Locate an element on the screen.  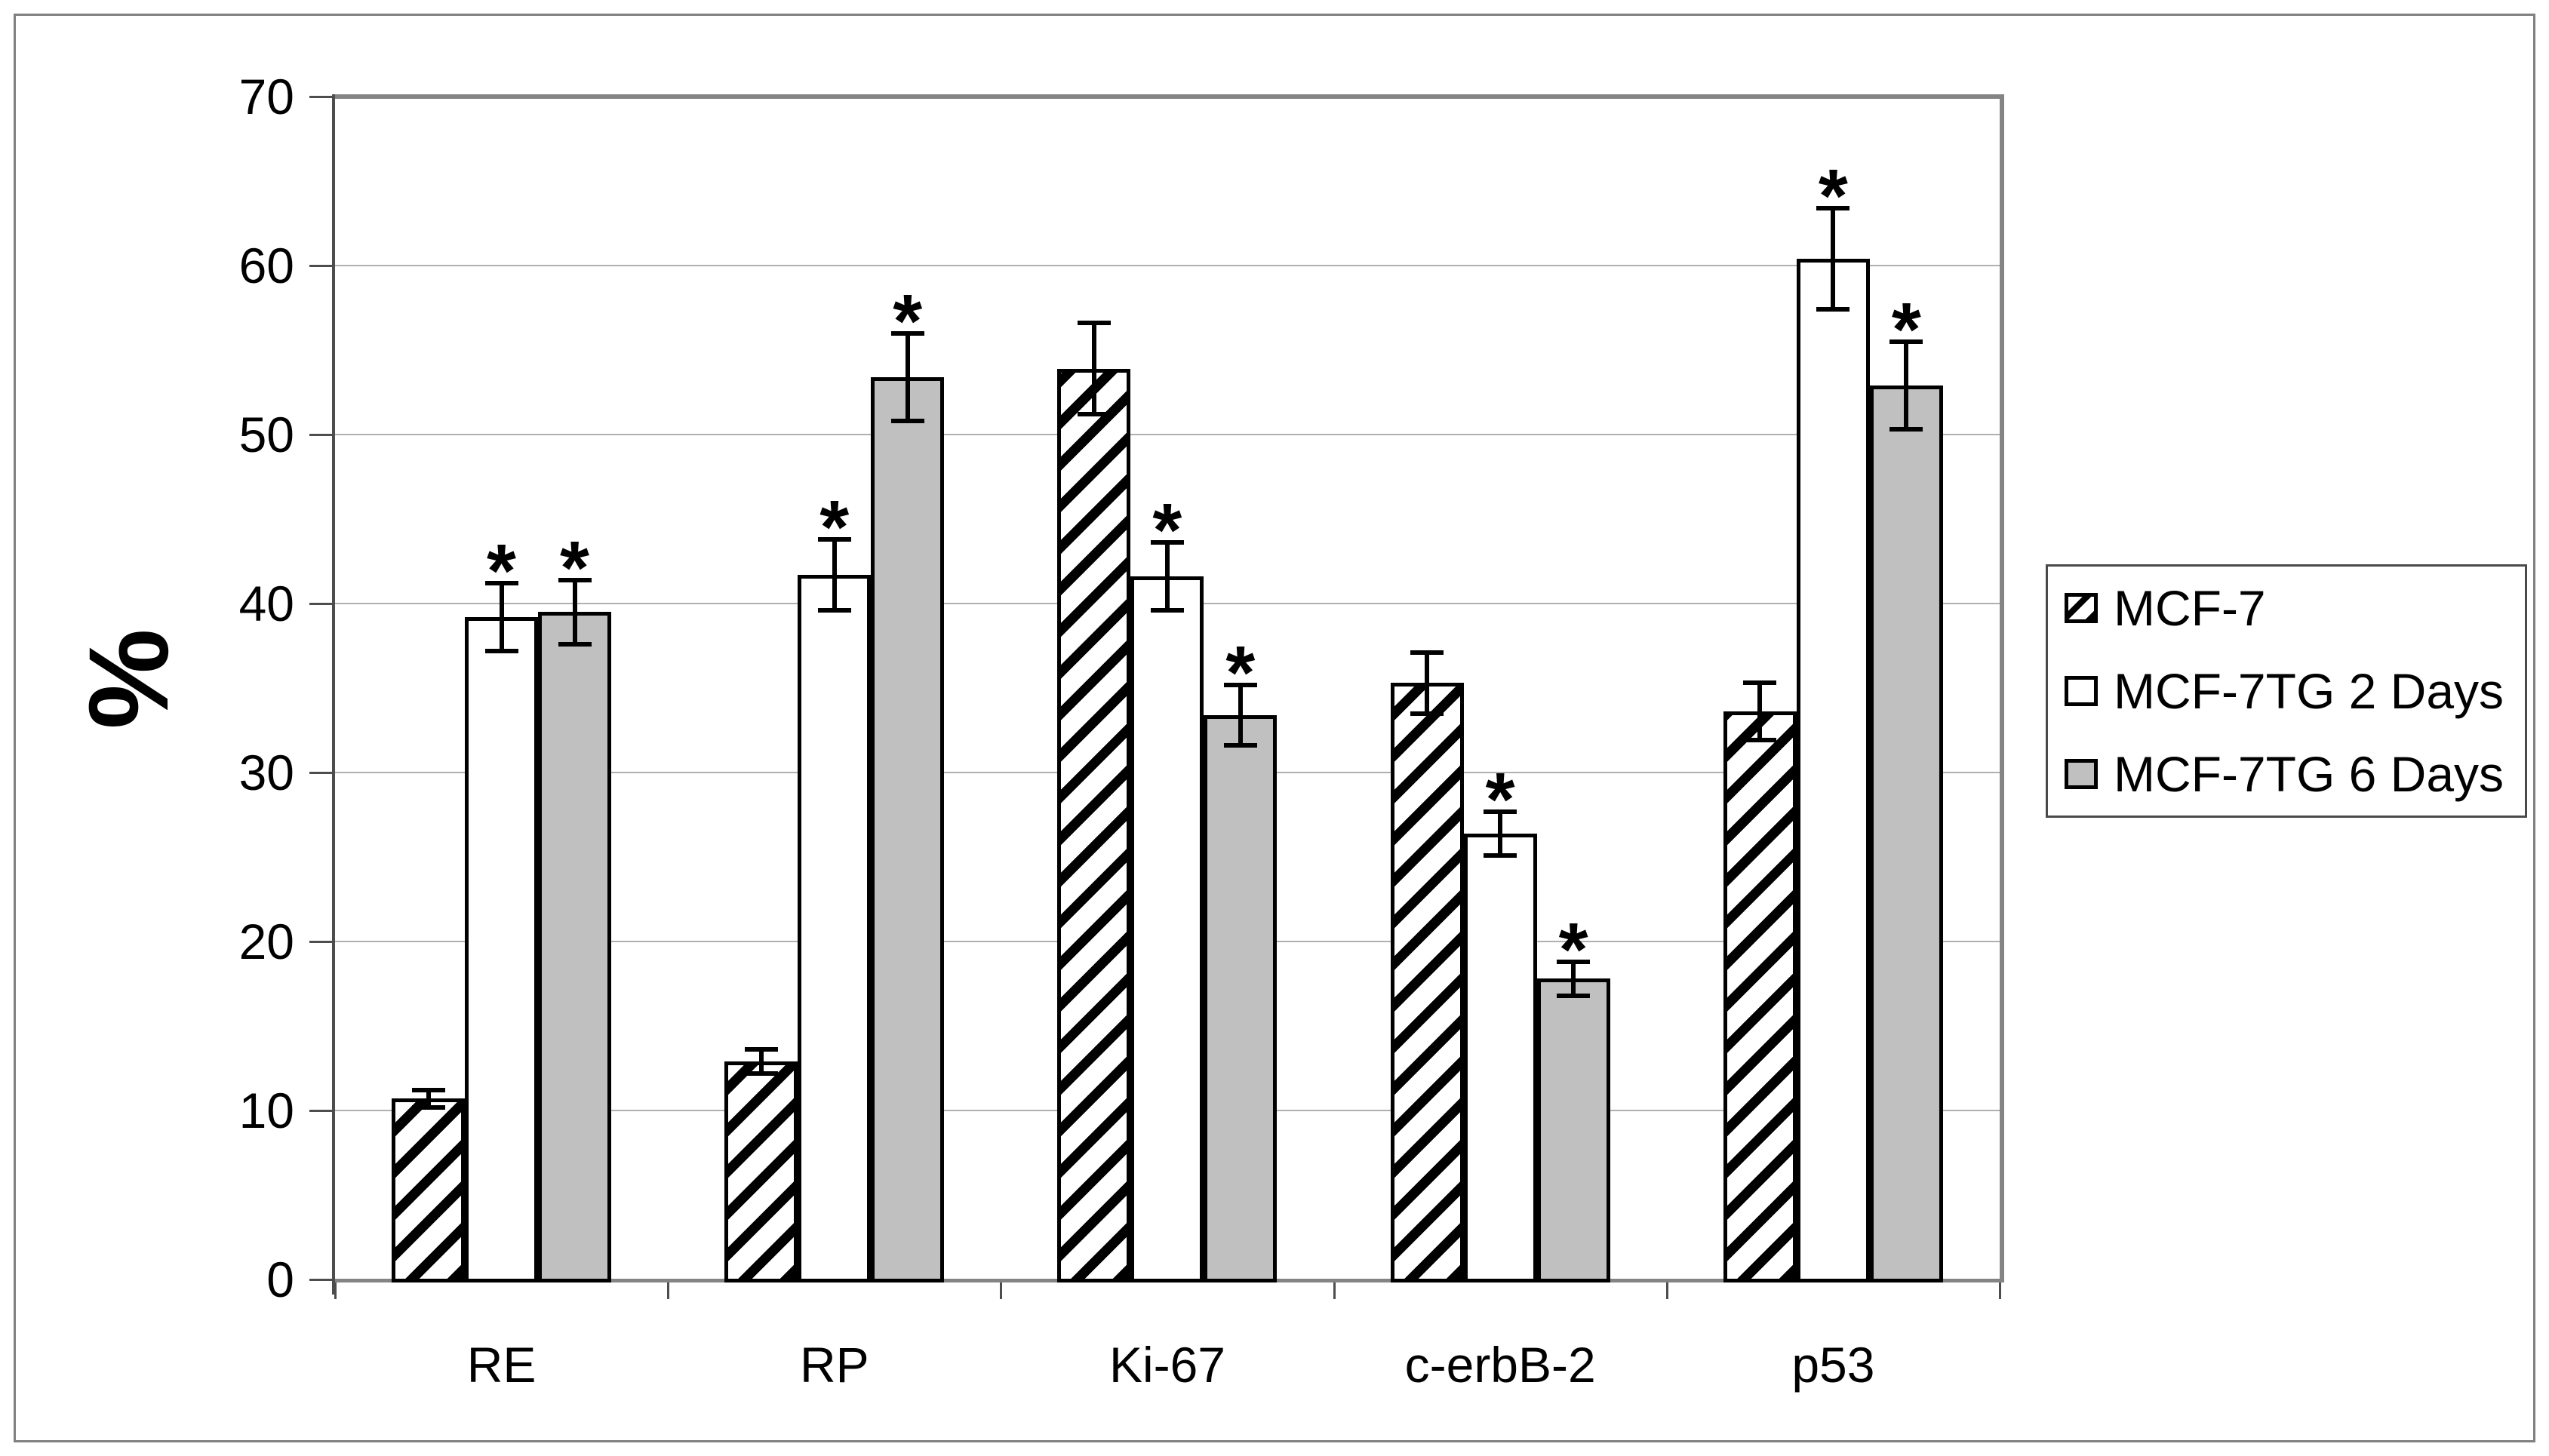
error-cap-top-mcf-7tg-6-days-rp is located at coordinates (907, 333).